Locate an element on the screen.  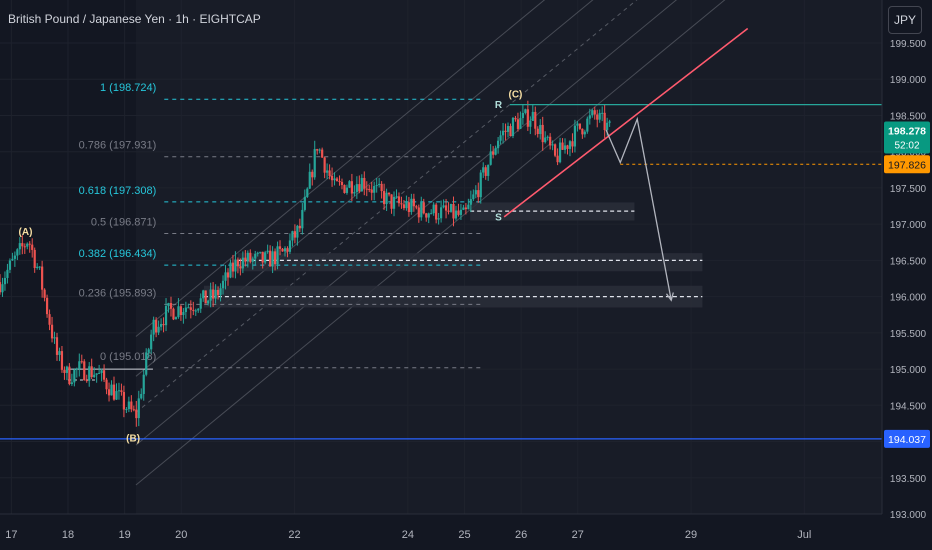
trend-line is located at coordinates (626, 122).